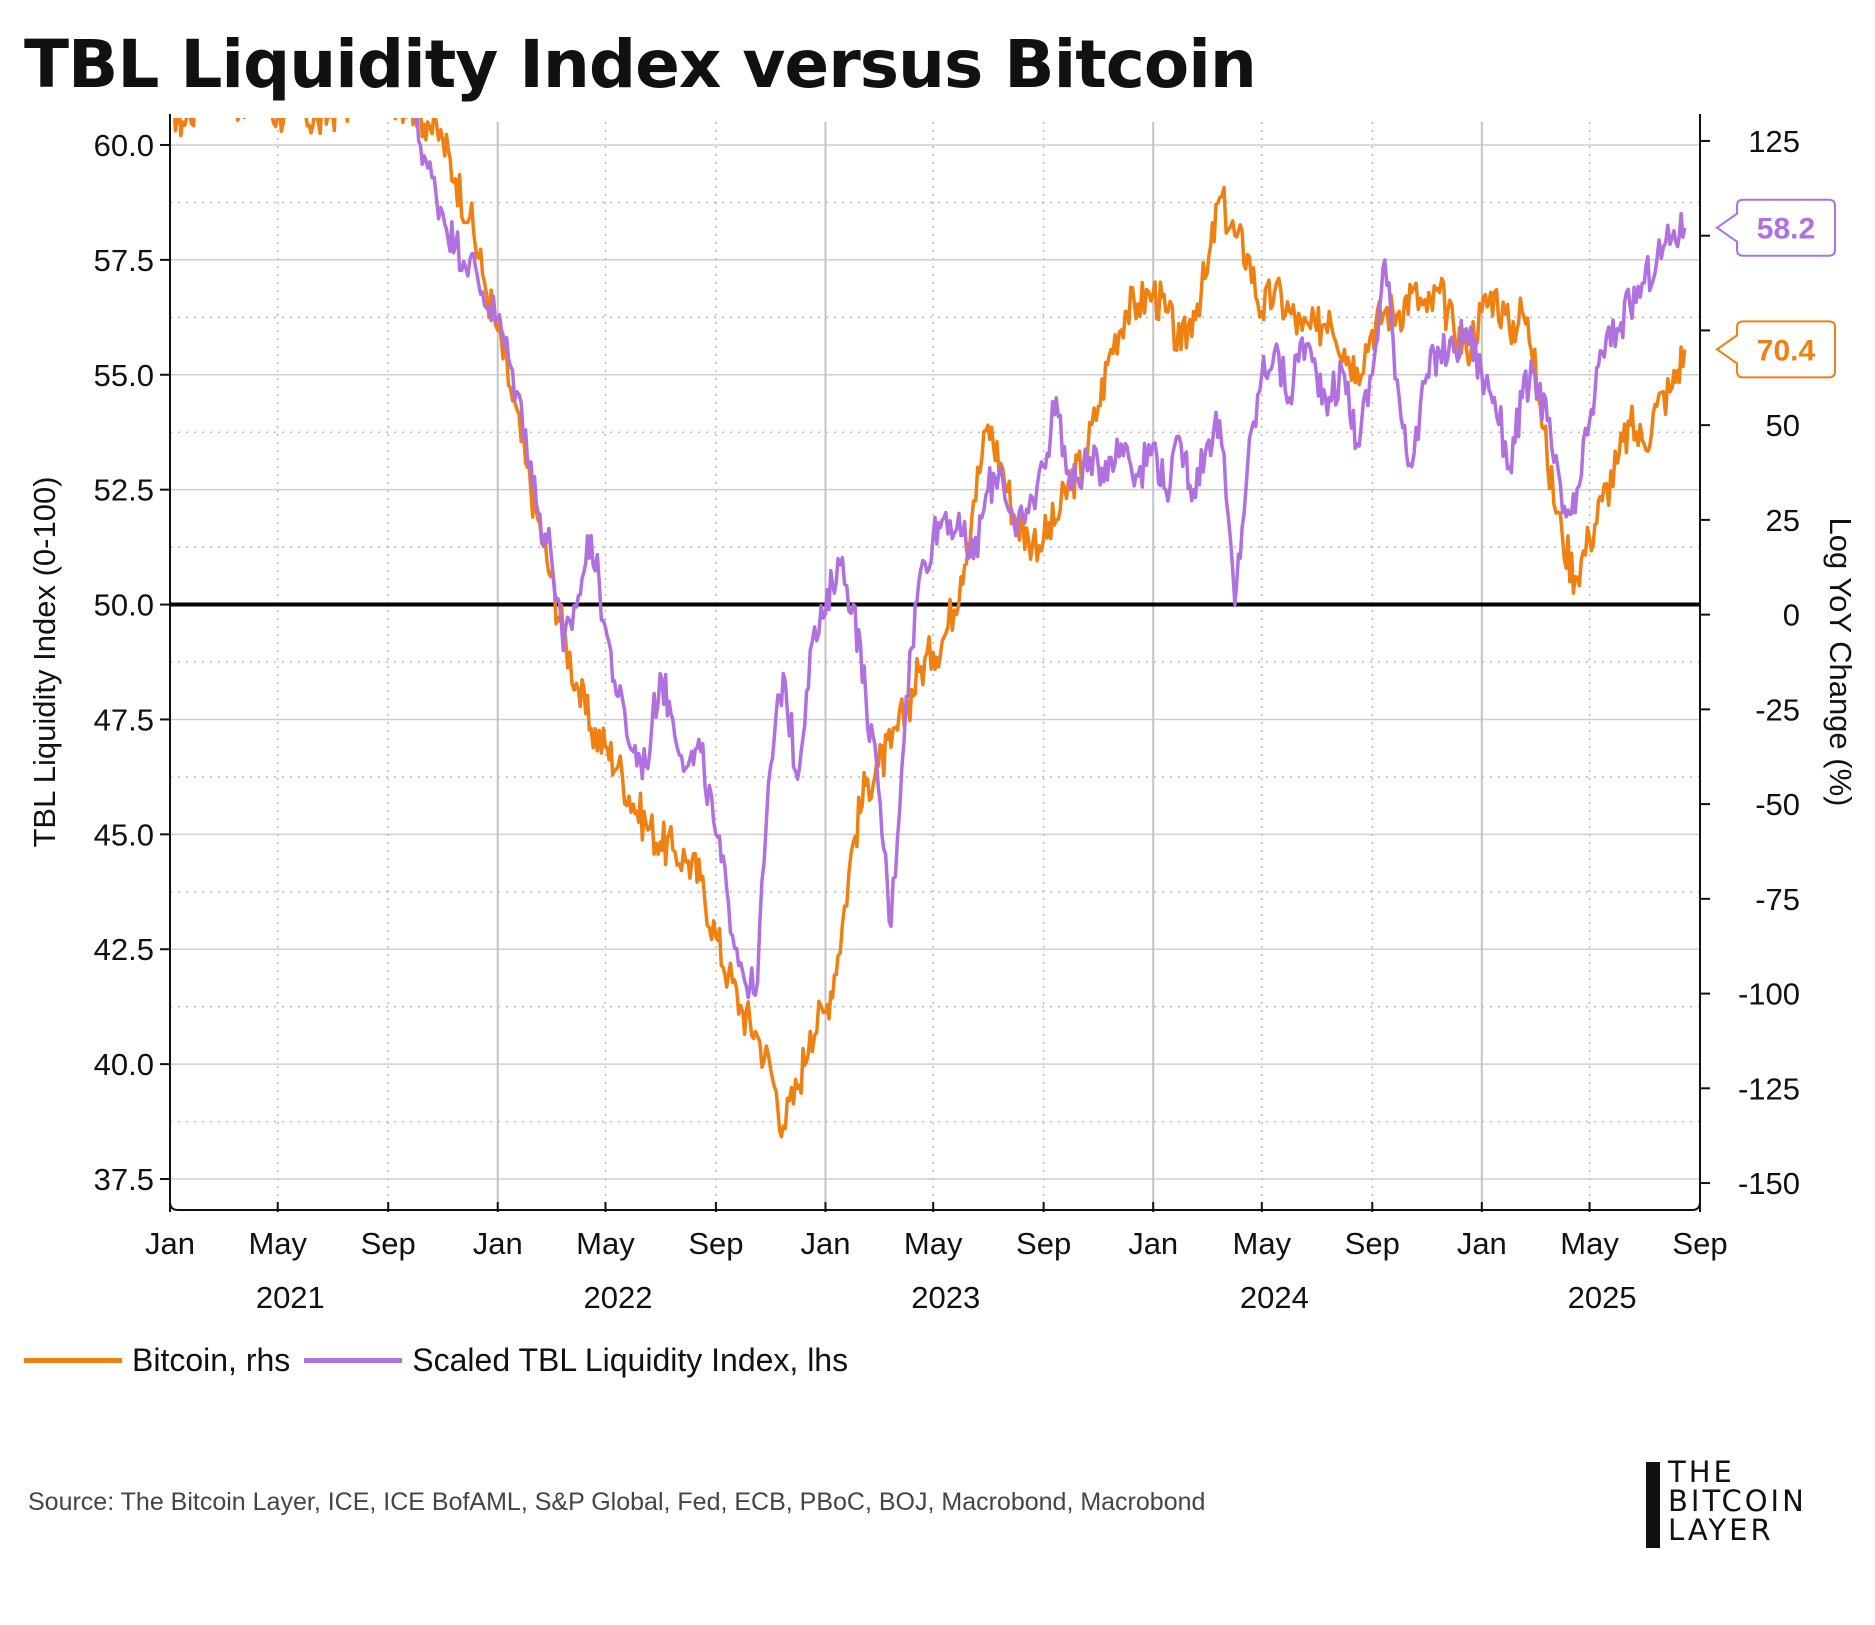 The image size is (1875, 1625). I want to click on xtick-label-0: Jan, so click(170, 1243).